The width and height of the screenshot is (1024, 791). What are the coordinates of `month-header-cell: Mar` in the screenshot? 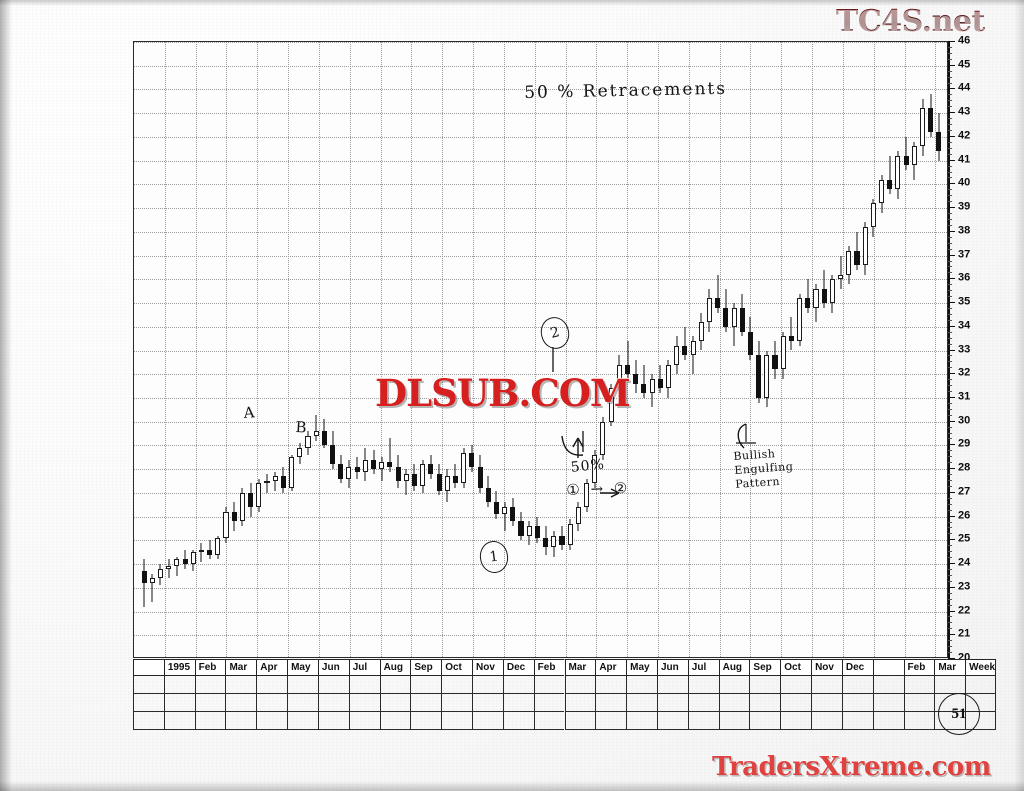 It's located at (241, 667).